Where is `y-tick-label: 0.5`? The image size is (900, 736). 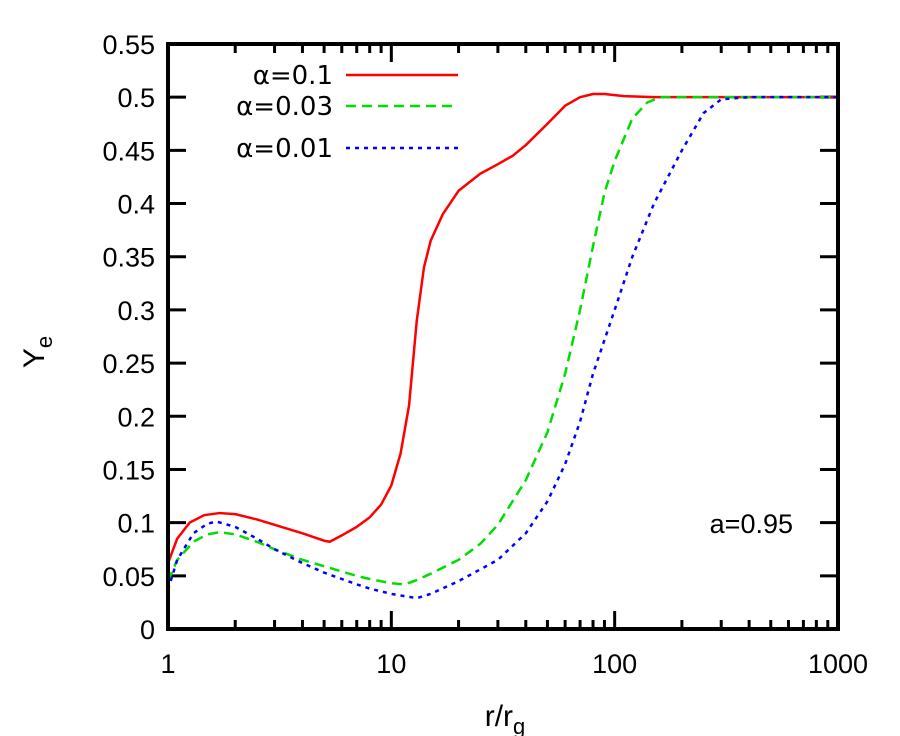
y-tick-label: 0.5 is located at coordinates (136, 98).